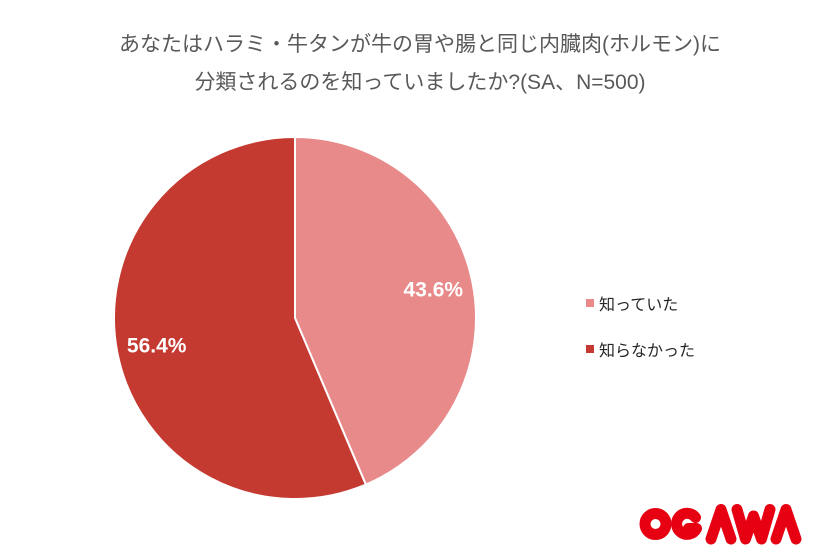 This screenshot has height=558, width=840. Describe the element at coordinates (753, 524) in the screenshot. I see `logo-letter-w` at that location.